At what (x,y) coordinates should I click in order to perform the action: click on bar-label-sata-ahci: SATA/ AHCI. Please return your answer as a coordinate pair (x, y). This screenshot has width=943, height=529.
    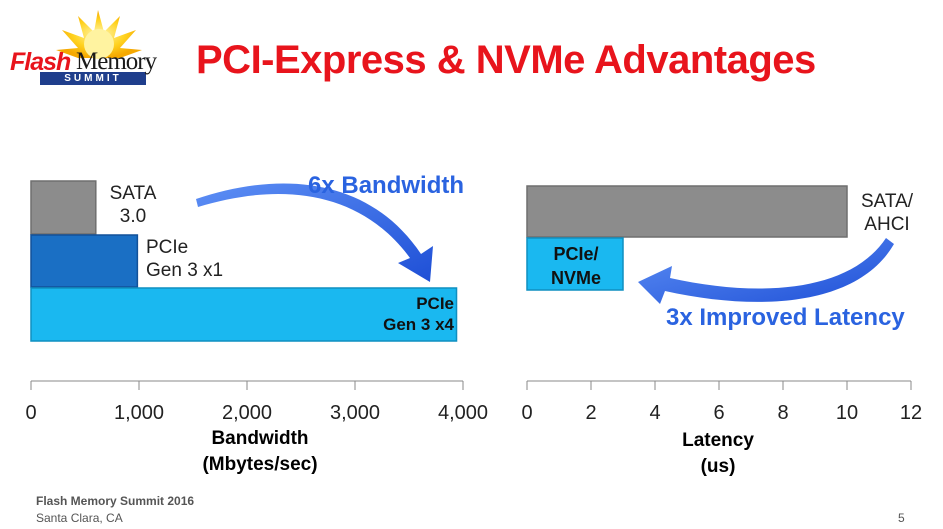
    Looking at the image, I should click on (887, 213).